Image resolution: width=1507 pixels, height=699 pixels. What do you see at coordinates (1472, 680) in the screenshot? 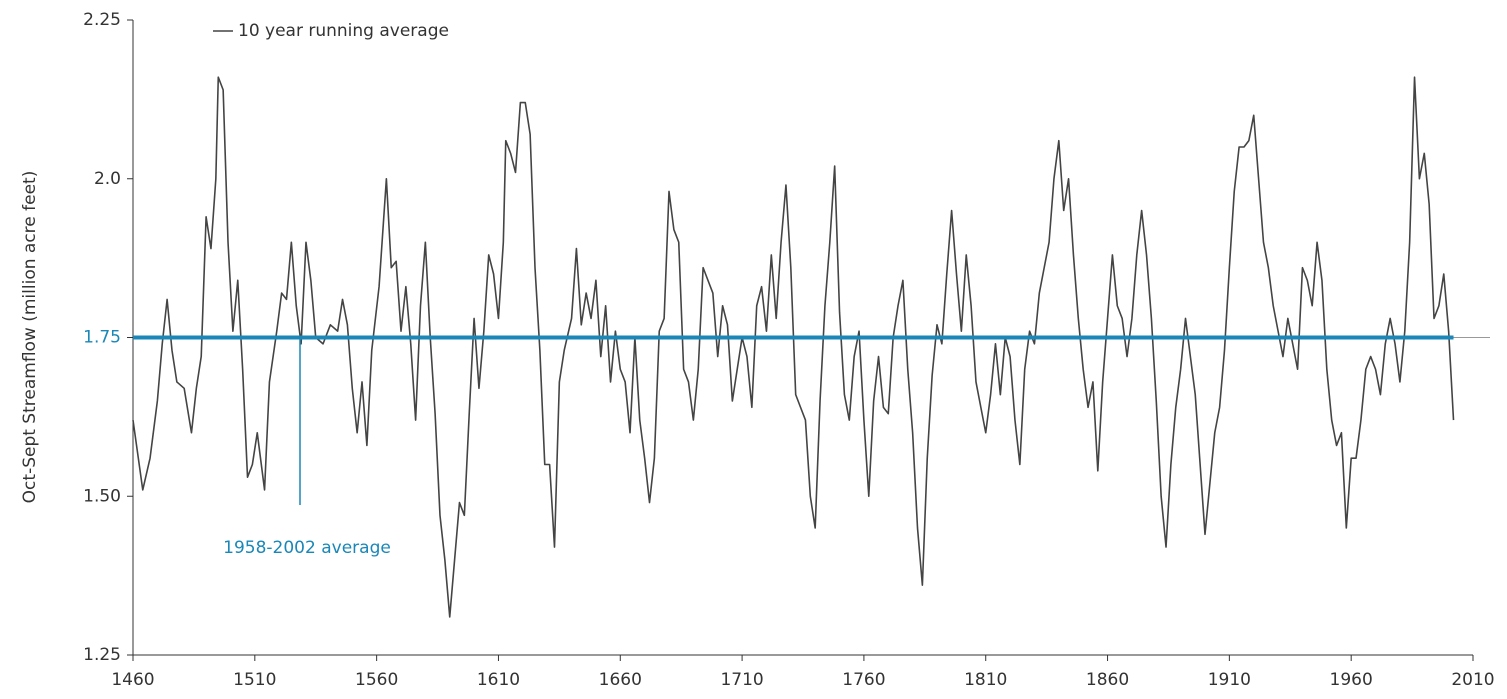
I see `x-tick-label: 2010` at bounding box center [1472, 680].